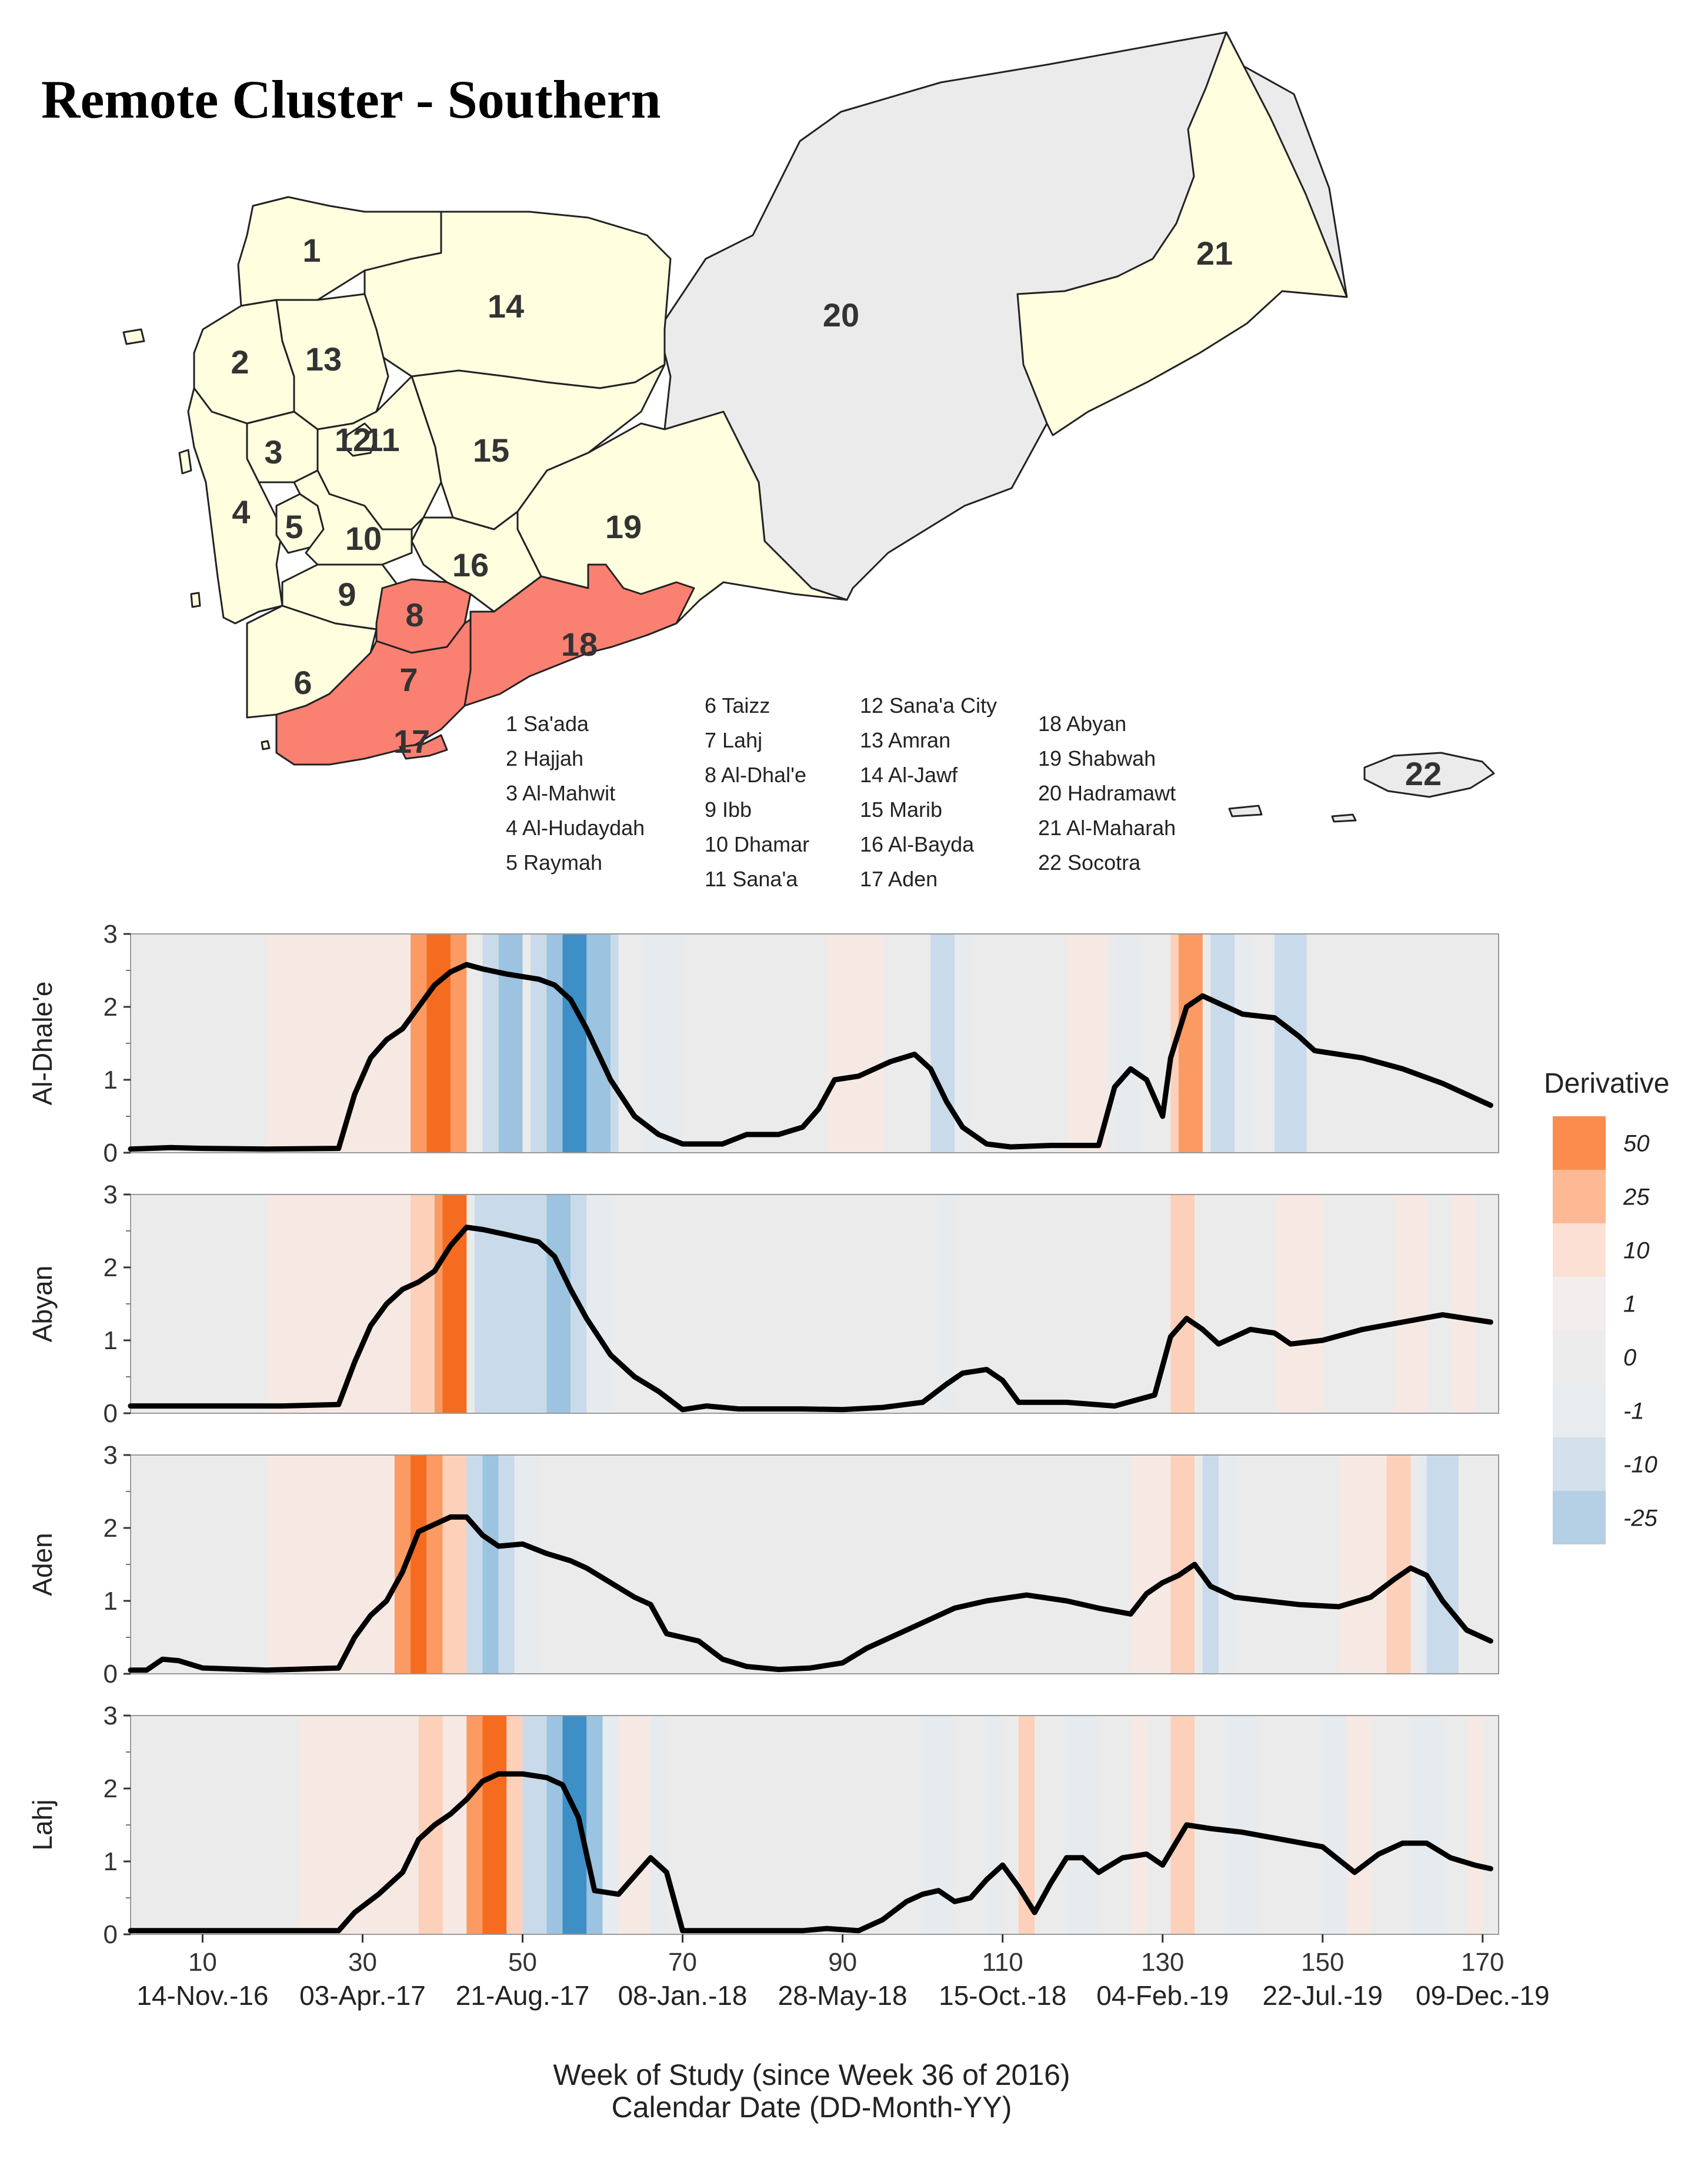  I want to click on map-legend-entry: 20 Hadramawt, so click(1107, 793).